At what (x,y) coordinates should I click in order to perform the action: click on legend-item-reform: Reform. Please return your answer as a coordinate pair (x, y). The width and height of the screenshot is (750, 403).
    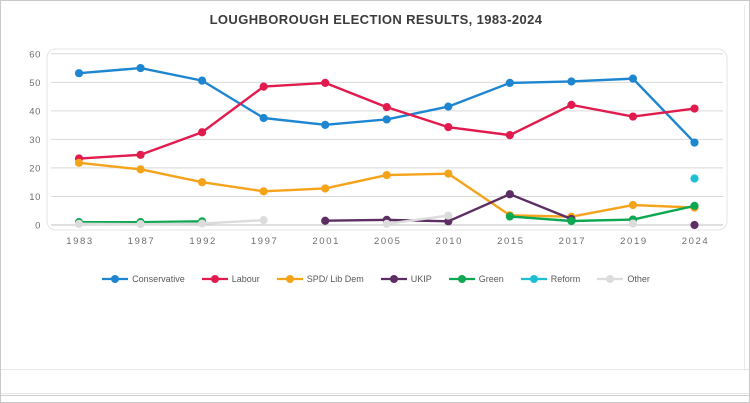
    Looking at the image, I should click on (550, 279).